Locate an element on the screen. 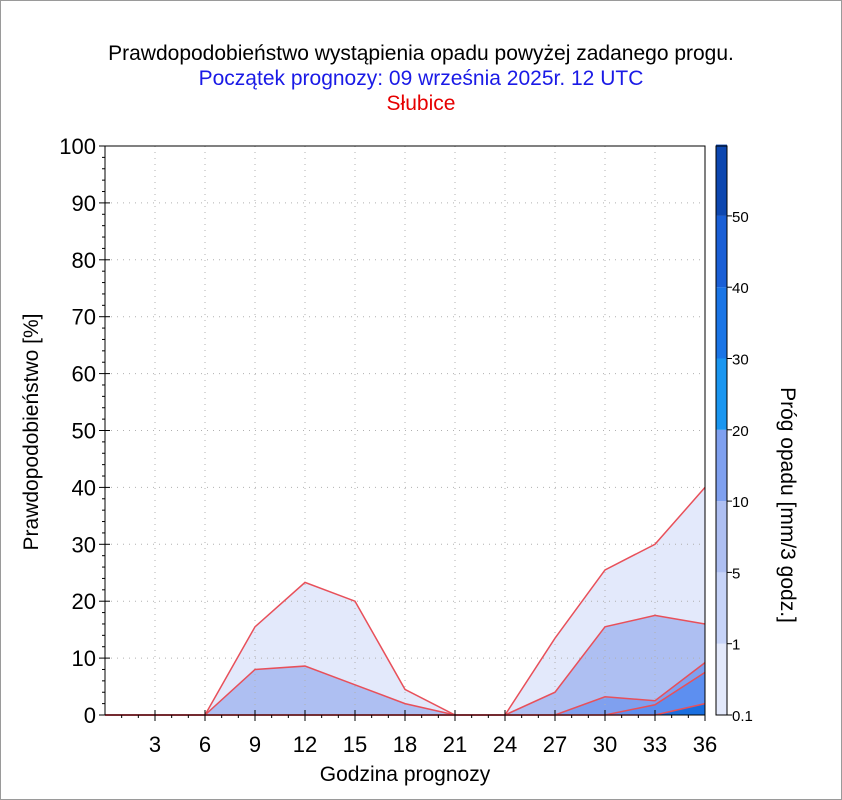  colorbar-tick-label: 30 is located at coordinates (740, 360).